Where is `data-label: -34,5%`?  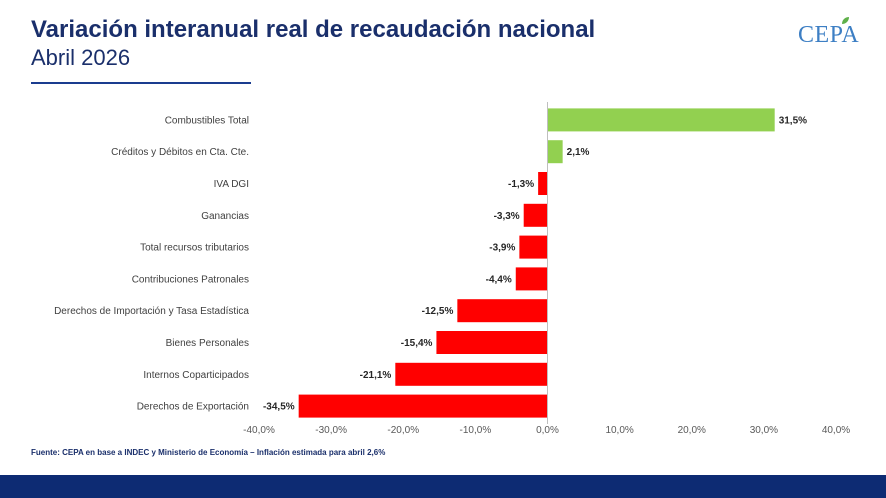
data-label: -34,5% is located at coordinates (279, 407).